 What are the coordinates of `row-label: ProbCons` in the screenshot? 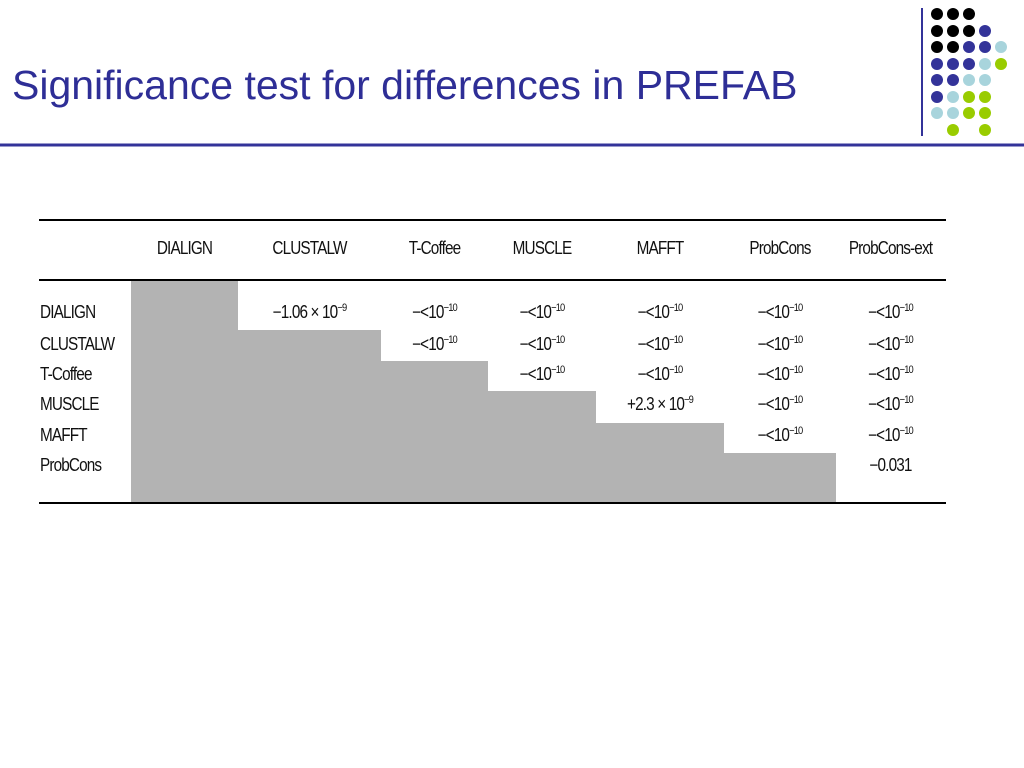 It's located at (71, 465).